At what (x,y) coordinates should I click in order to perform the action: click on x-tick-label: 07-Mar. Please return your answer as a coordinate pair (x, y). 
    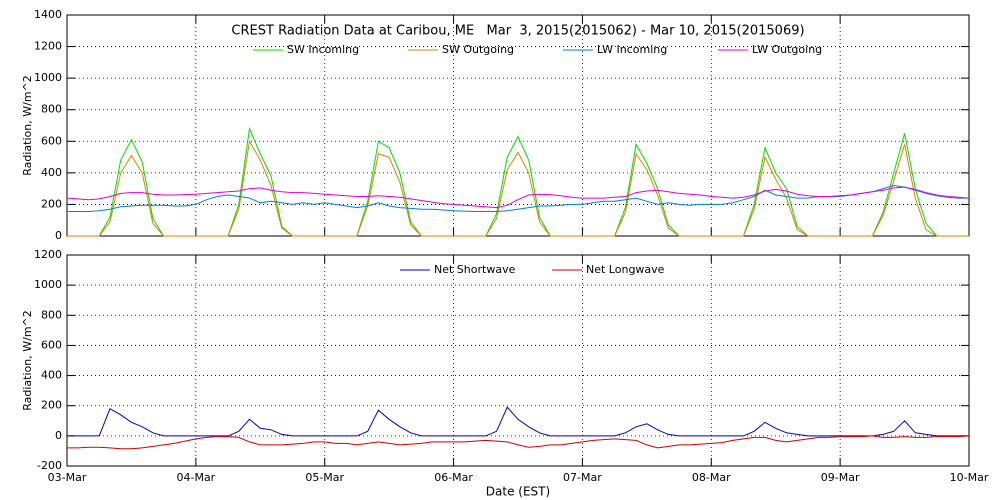
    Looking at the image, I should click on (582, 477).